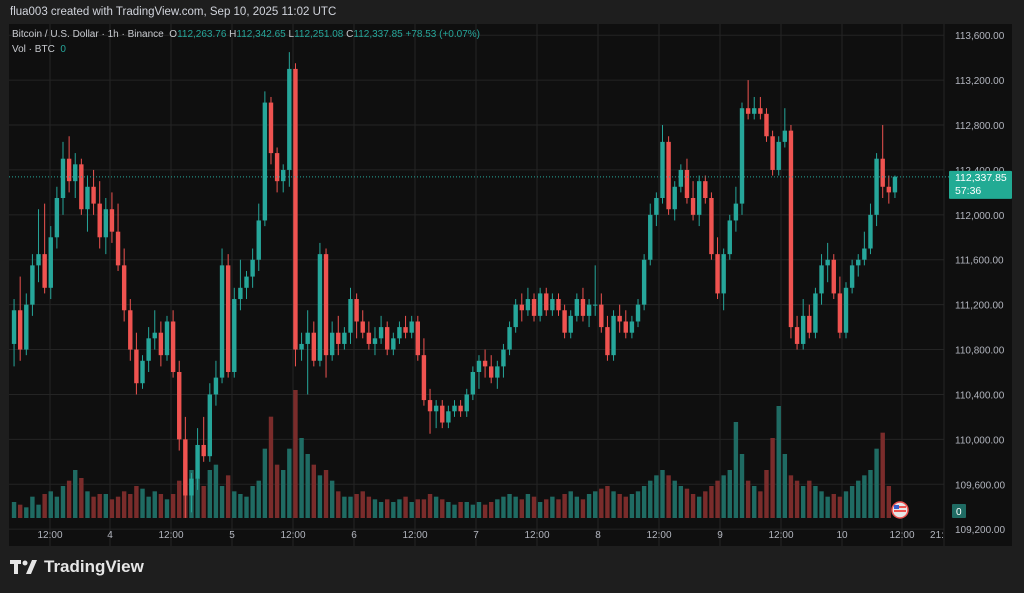  I want to click on high-value: 112,342.65, so click(261, 34).